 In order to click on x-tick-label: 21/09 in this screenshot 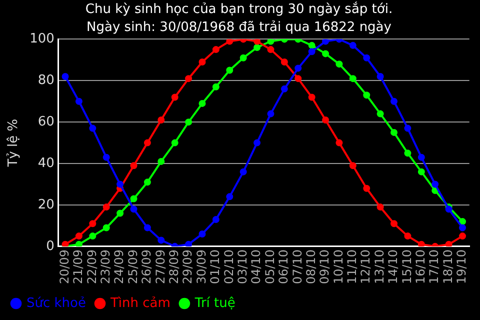, I will do `click(78, 266)`.